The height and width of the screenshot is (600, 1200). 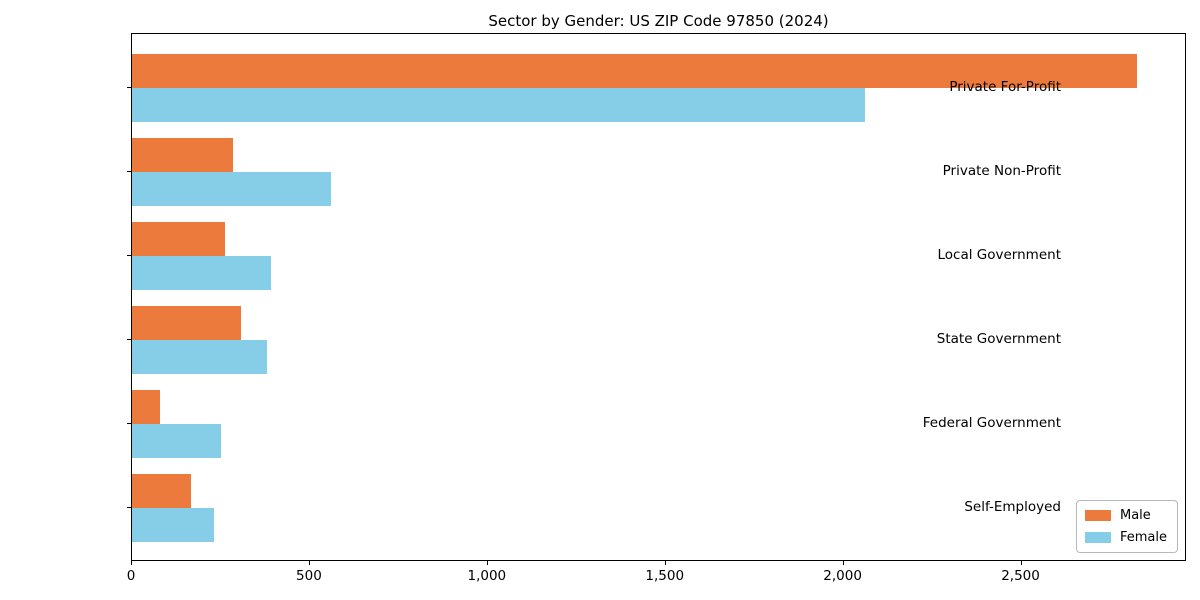 I want to click on xtick-label: 500, so click(x=309, y=576).